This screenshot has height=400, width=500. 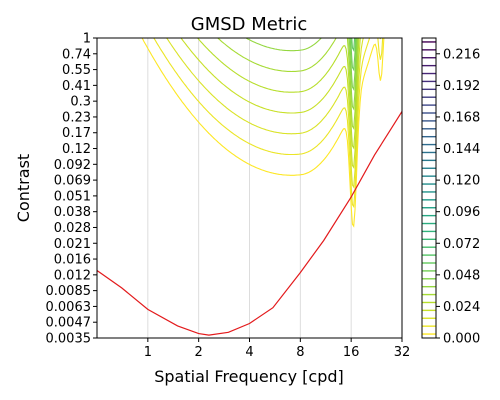 What do you see at coordinates (249, 376) in the screenshot?
I see `x-axis-label: Spatial Frequency [cpd]` at bounding box center [249, 376].